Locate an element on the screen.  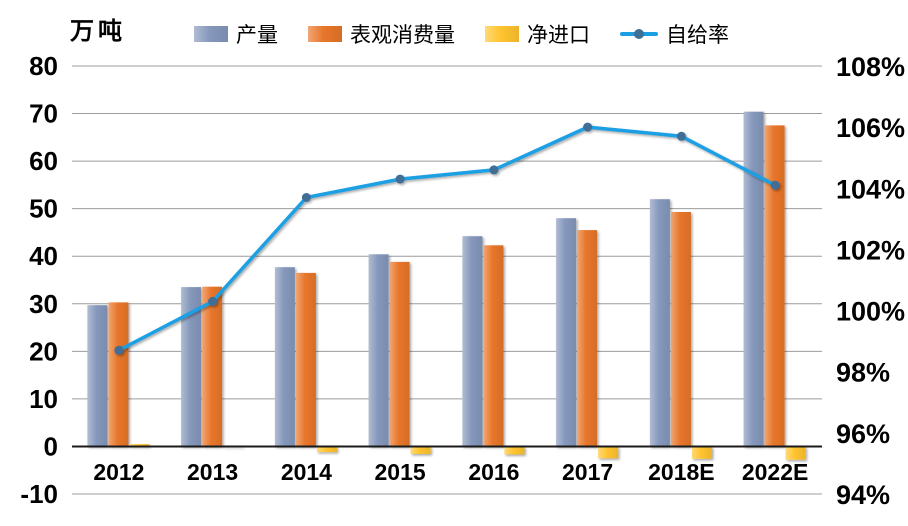
left-axis-tick: 70 is located at coordinates (43, 114).